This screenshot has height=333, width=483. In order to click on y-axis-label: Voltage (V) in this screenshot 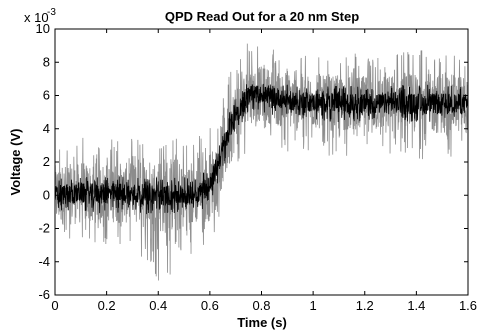, I will do `click(15, 162)`.